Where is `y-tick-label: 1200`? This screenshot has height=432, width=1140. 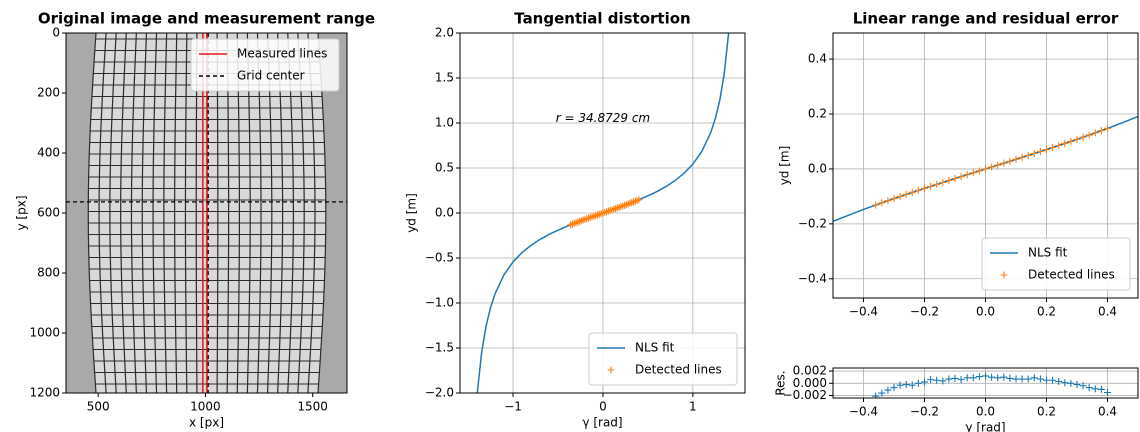 y-tick-label: 1200 is located at coordinates (44, 393).